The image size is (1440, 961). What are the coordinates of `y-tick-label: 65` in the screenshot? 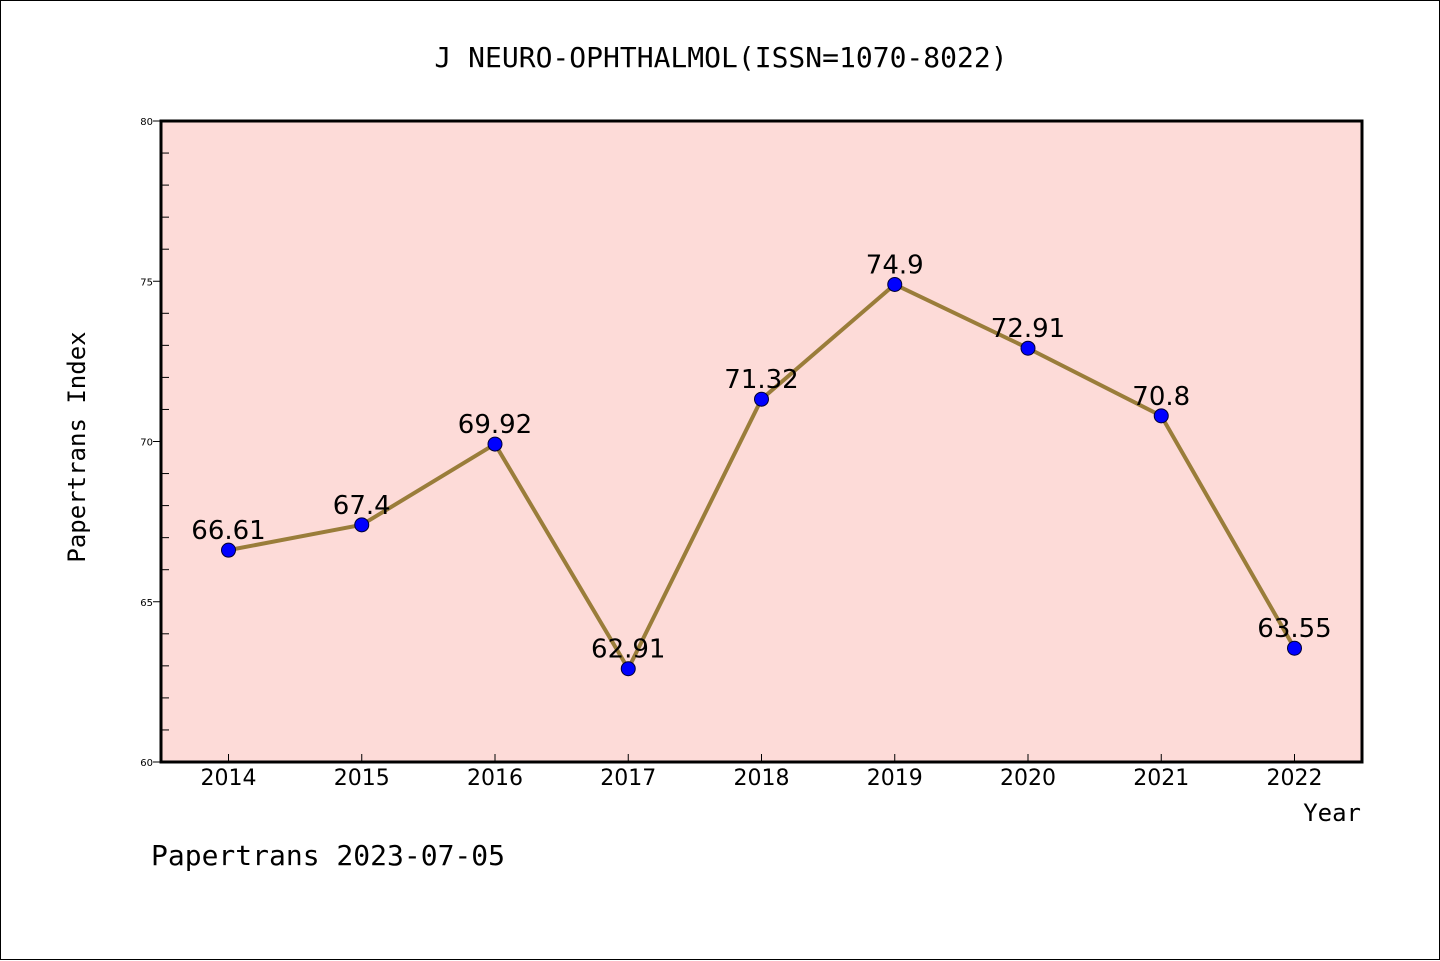 It's located at (146, 603).